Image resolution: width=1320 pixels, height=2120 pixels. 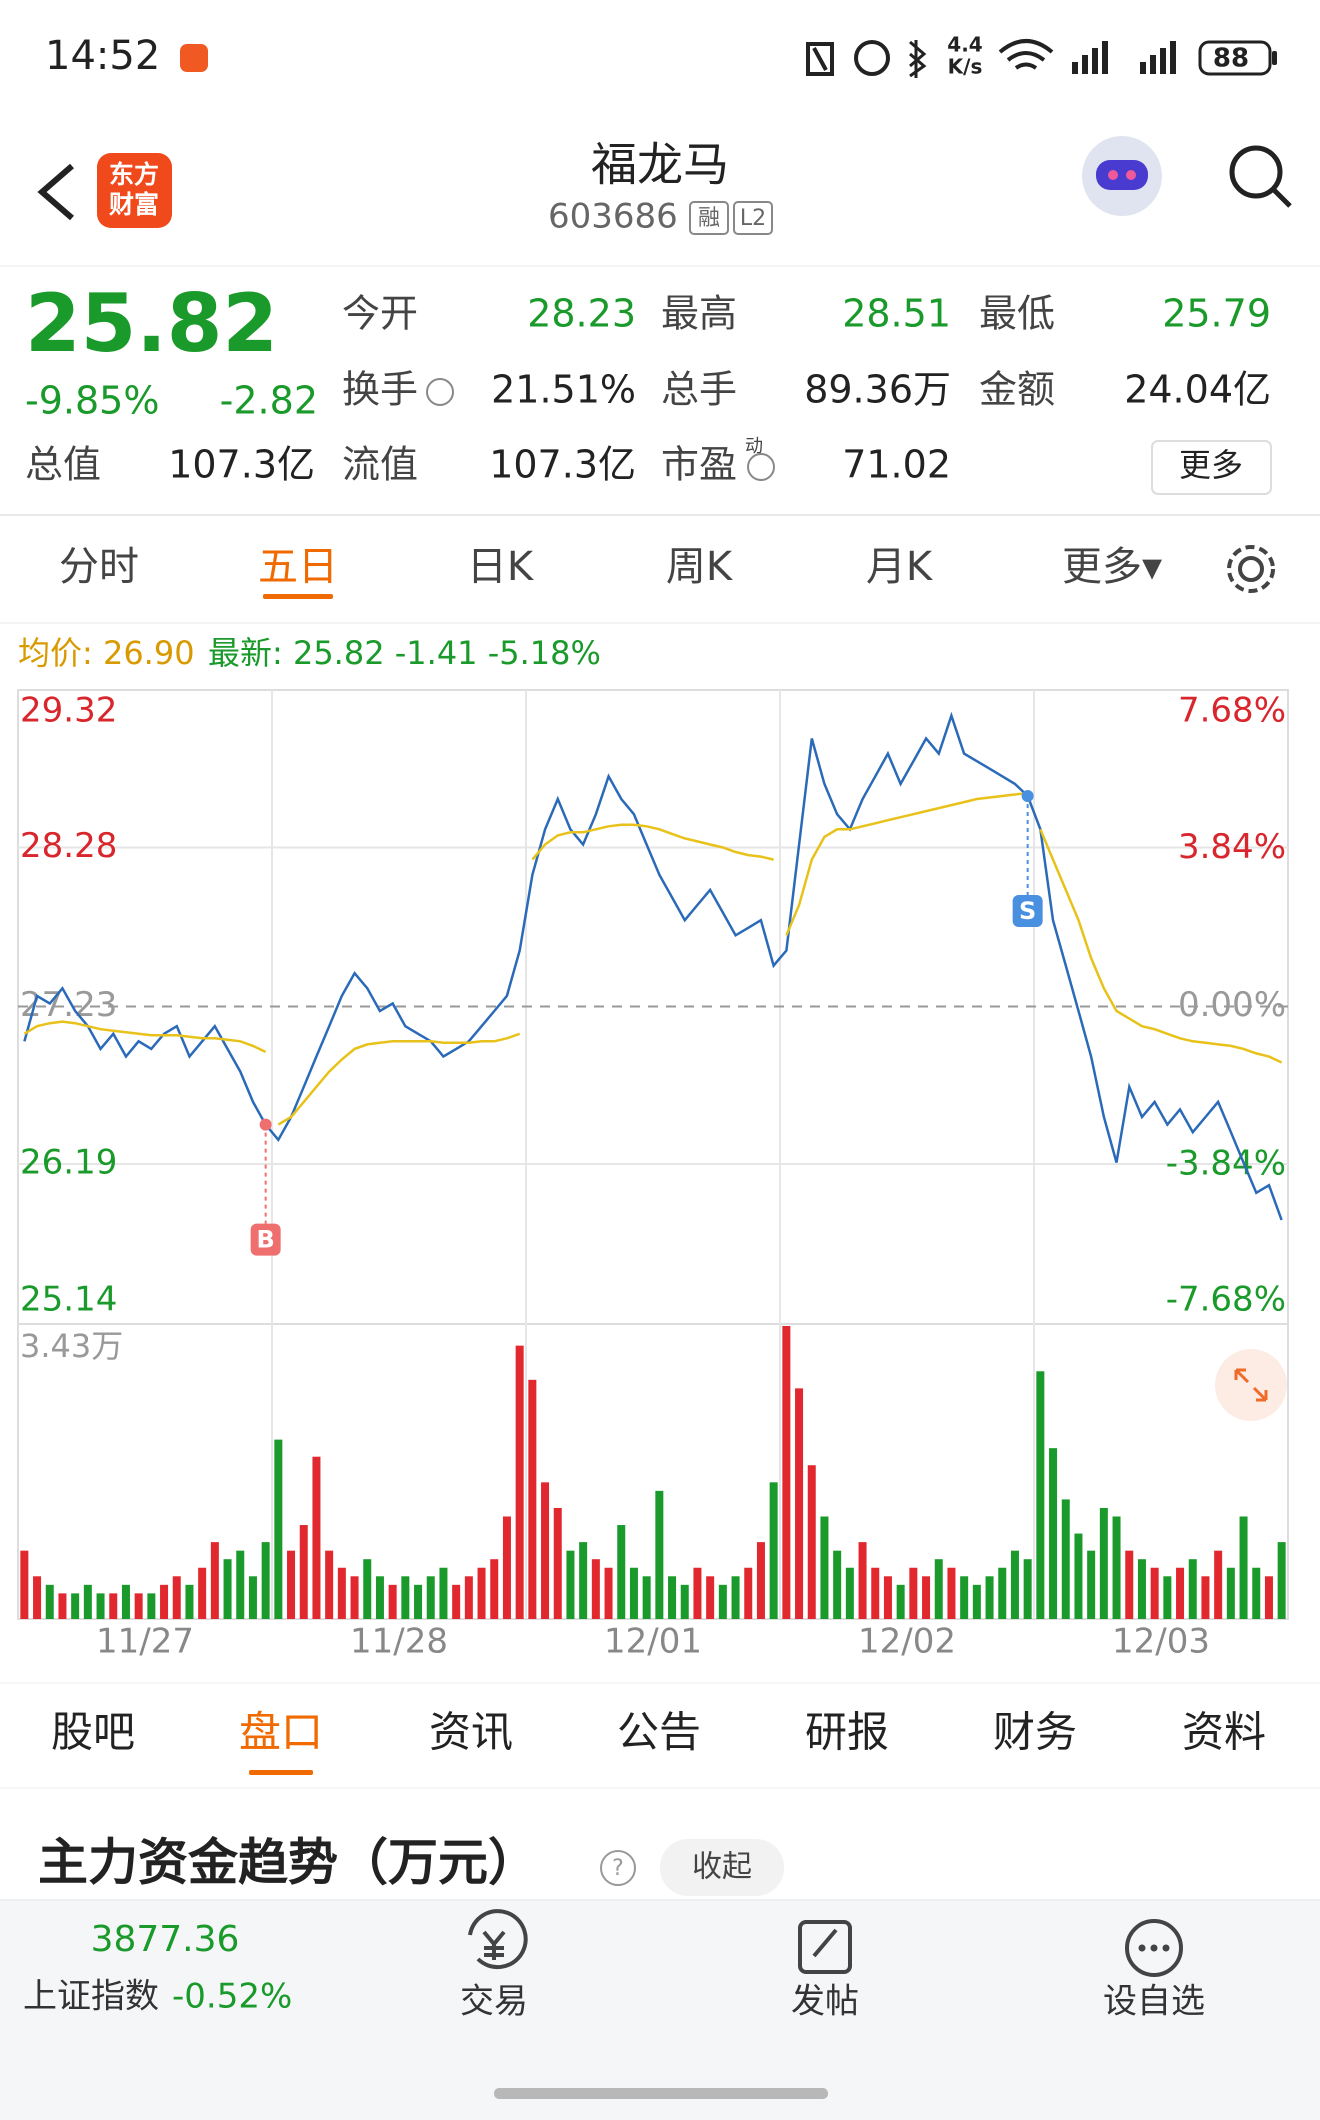 What do you see at coordinates (1251, 569) in the screenshot?
I see `settings-button` at bounding box center [1251, 569].